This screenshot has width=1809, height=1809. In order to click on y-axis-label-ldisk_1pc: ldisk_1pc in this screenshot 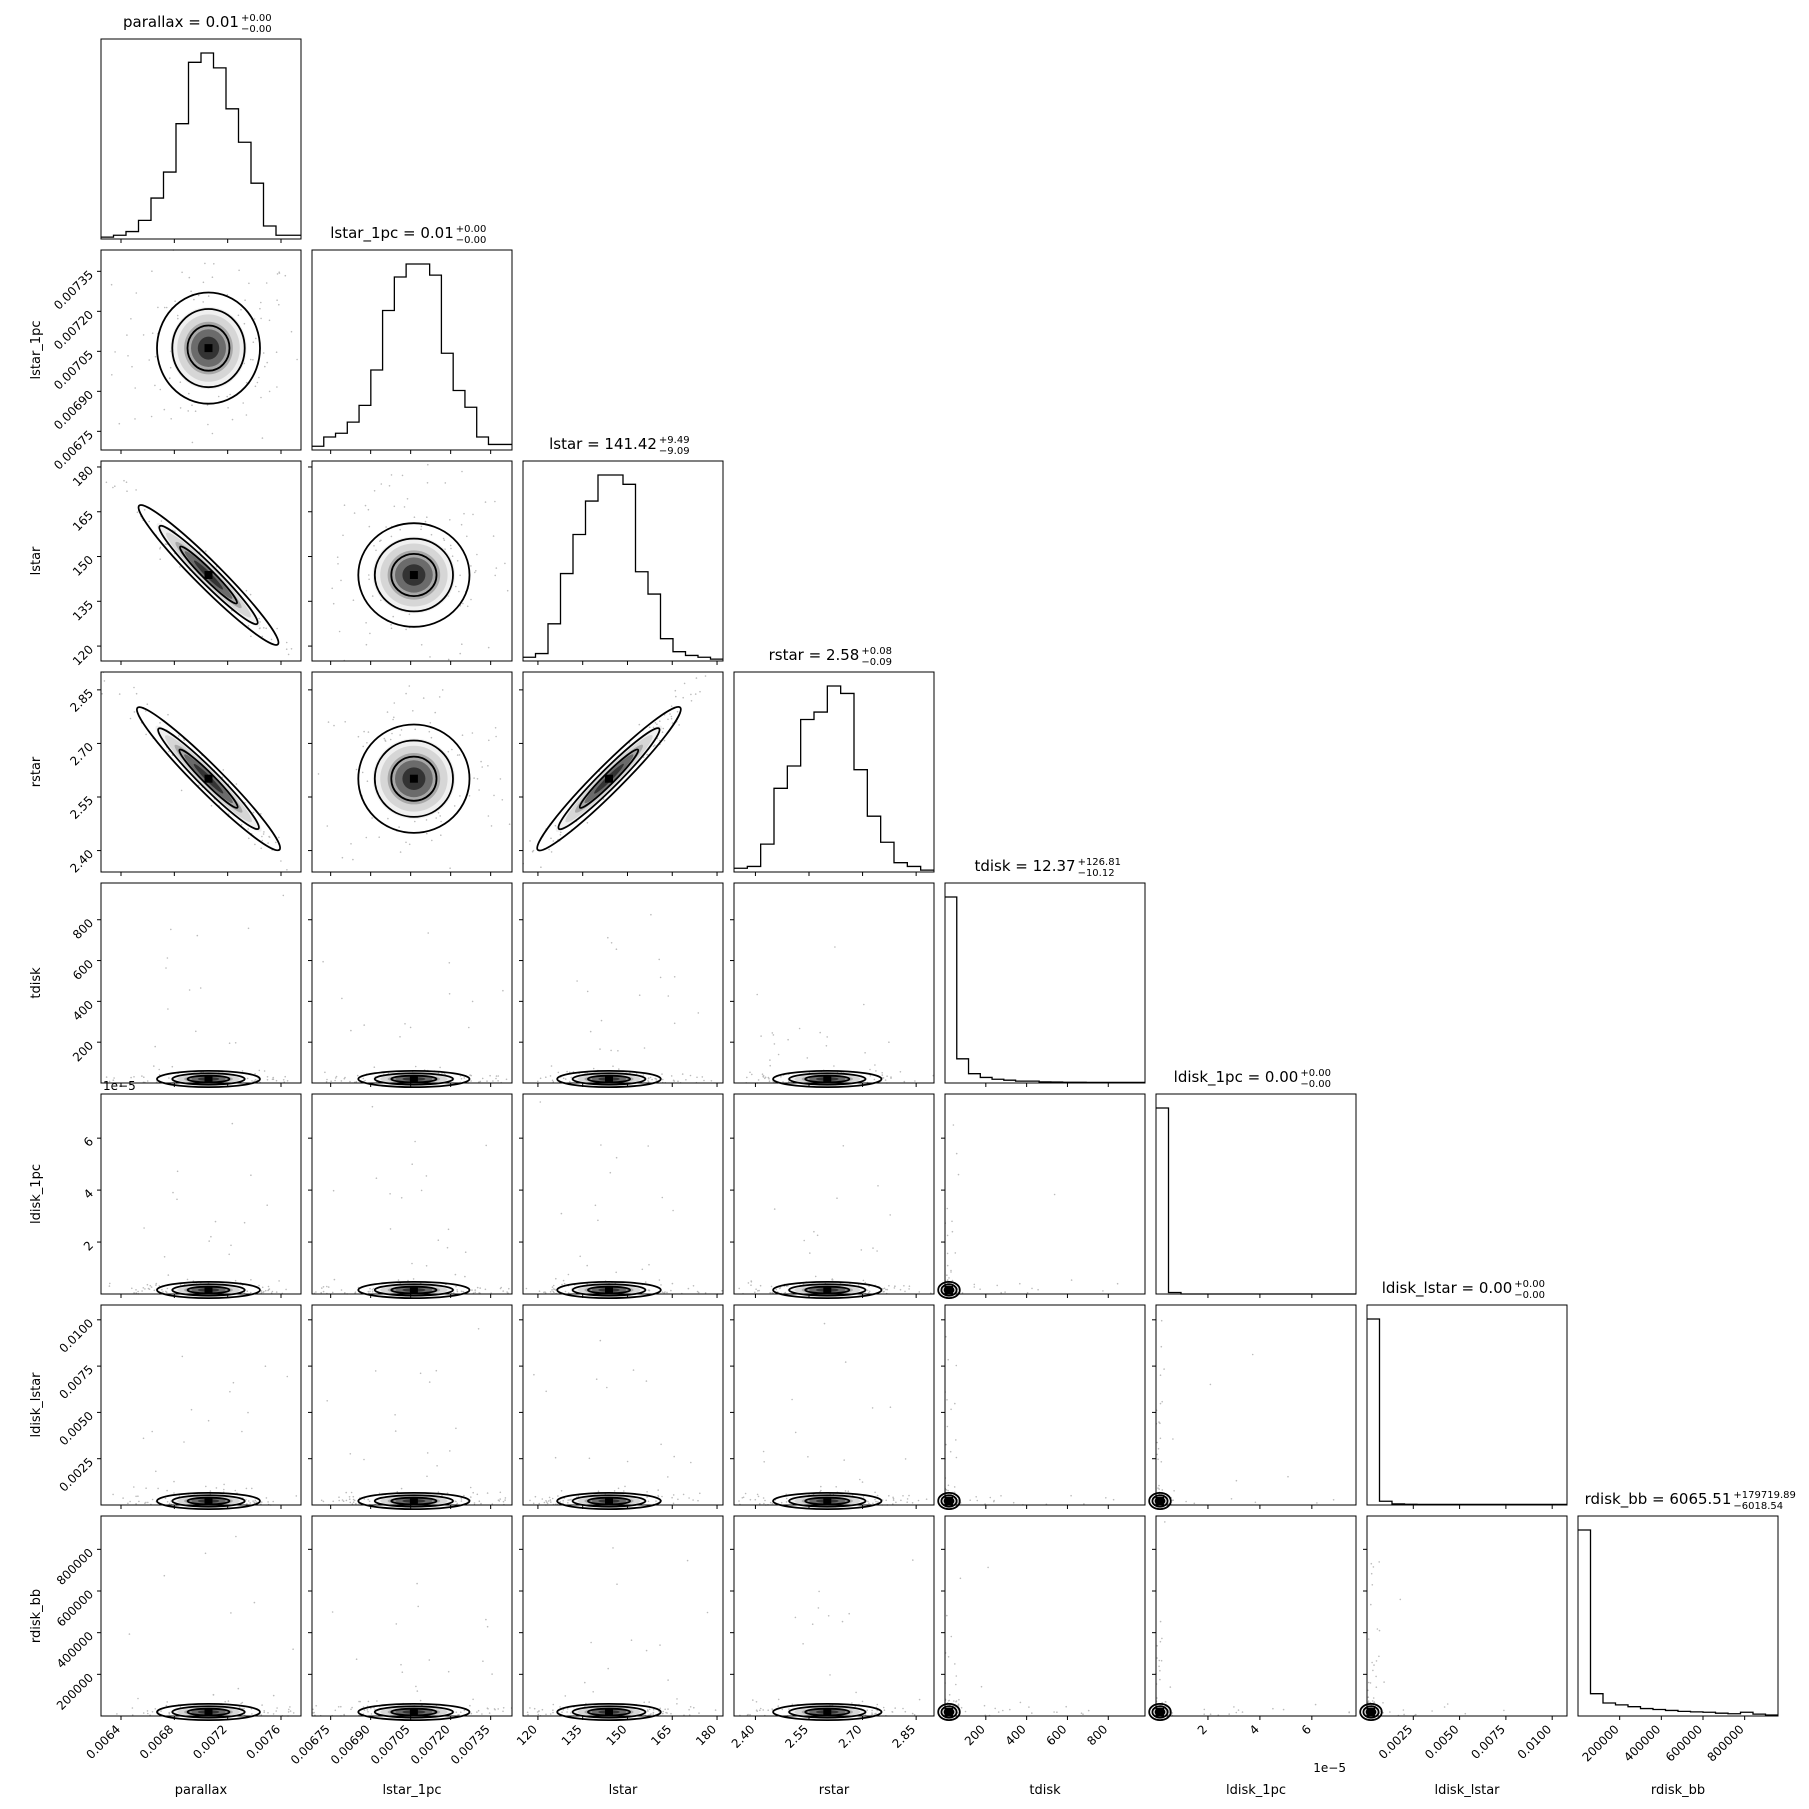, I will do `click(36, 1194)`.